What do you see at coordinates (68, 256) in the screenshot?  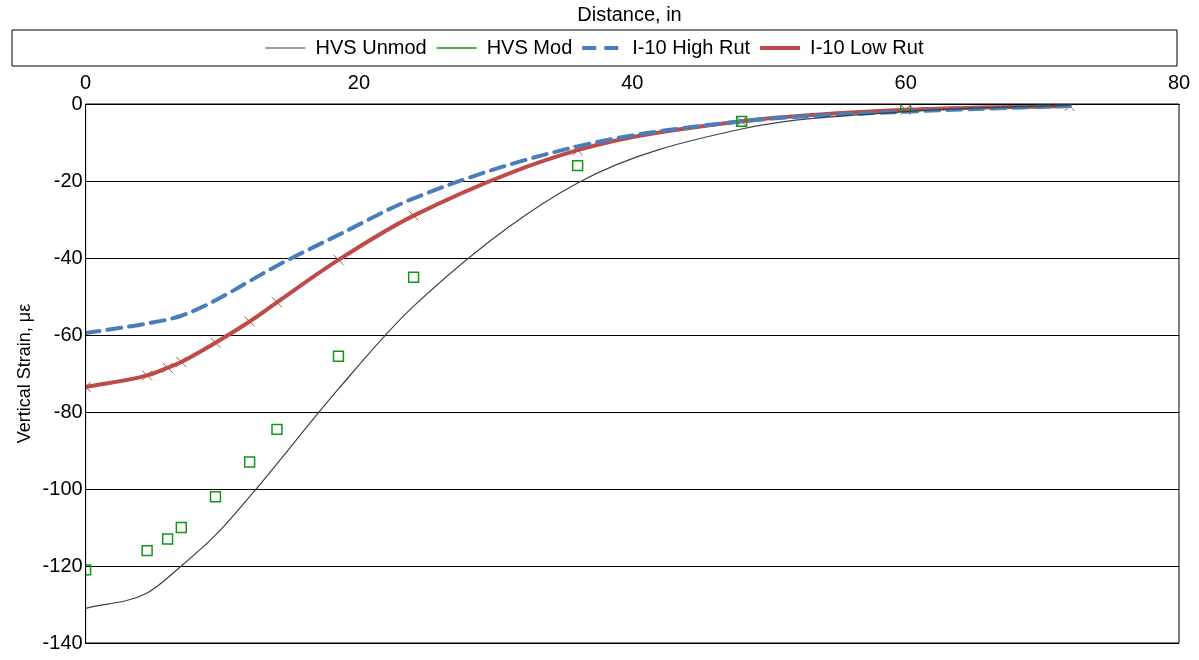 I see `y-tick-label: -40` at bounding box center [68, 256].